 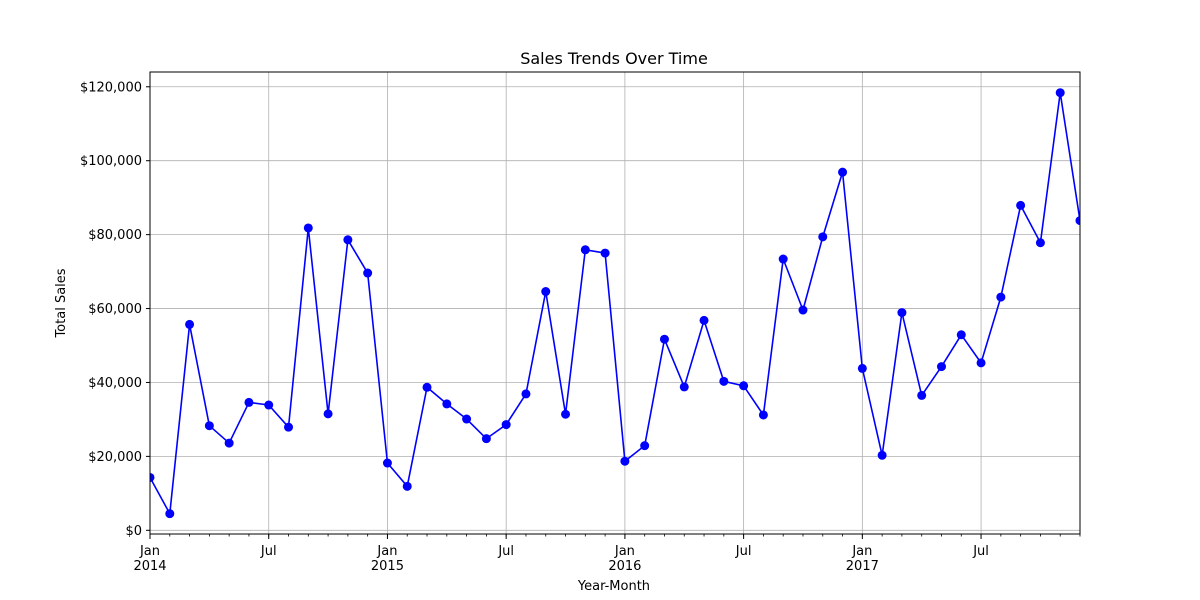 What do you see at coordinates (862, 566) in the screenshot?
I see `x-tick-year-label: 2017` at bounding box center [862, 566].